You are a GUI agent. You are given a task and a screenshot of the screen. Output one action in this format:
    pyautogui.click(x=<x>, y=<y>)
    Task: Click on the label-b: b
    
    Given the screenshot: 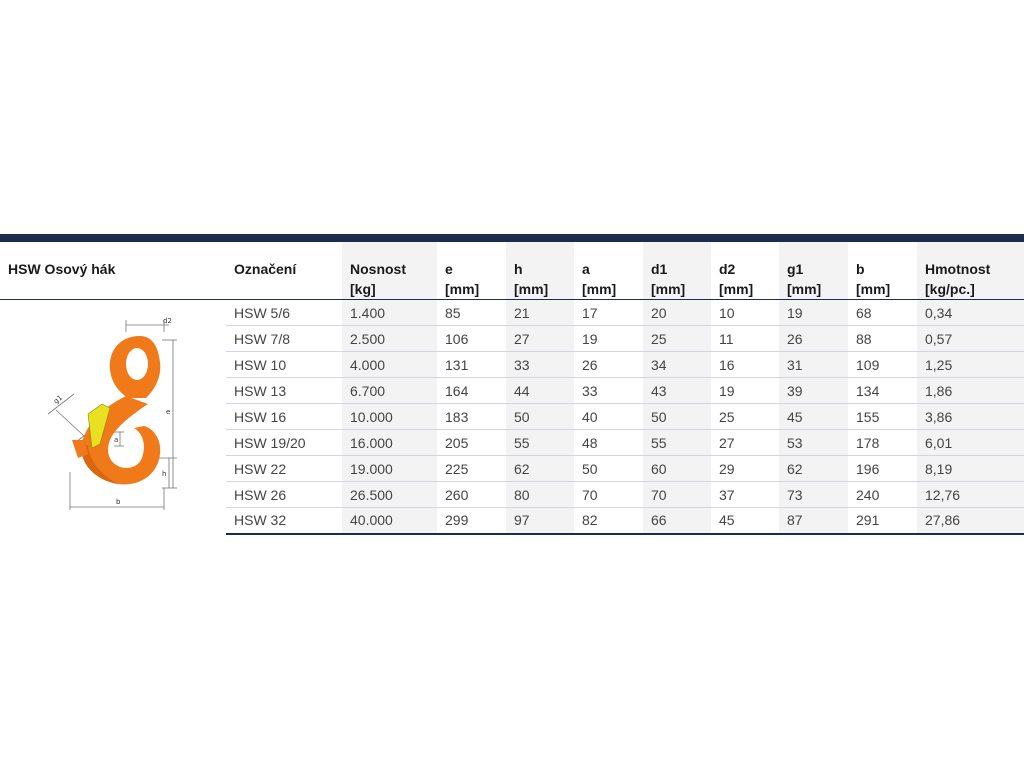 What is the action you would take?
    pyautogui.click(x=118, y=502)
    